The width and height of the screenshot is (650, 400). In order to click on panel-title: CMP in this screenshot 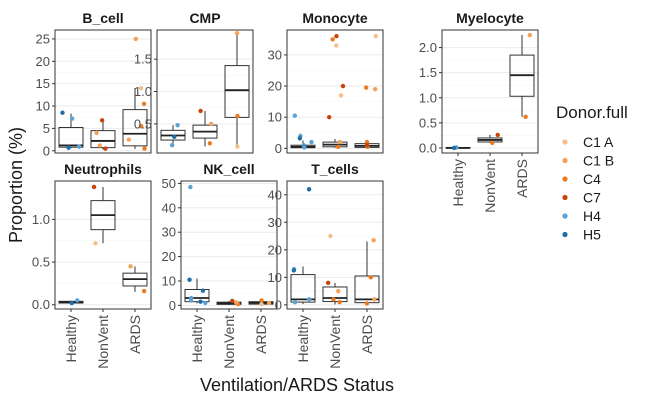, I will do `click(204, 18)`.